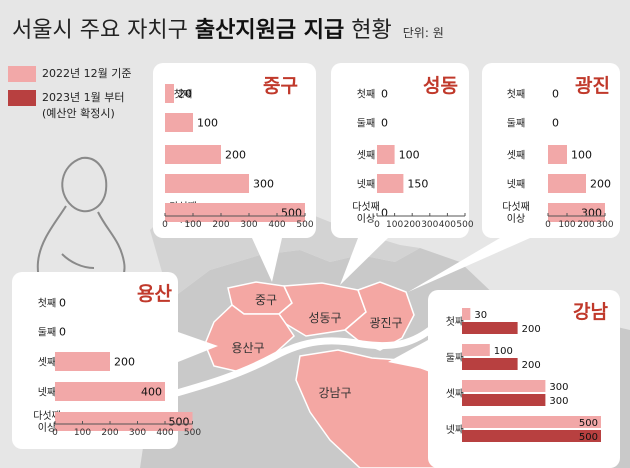  Describe the element at coordinates (83, 97) in the screenshot. I see `legend-label-2023: 2023년 1월 부터` at that location.